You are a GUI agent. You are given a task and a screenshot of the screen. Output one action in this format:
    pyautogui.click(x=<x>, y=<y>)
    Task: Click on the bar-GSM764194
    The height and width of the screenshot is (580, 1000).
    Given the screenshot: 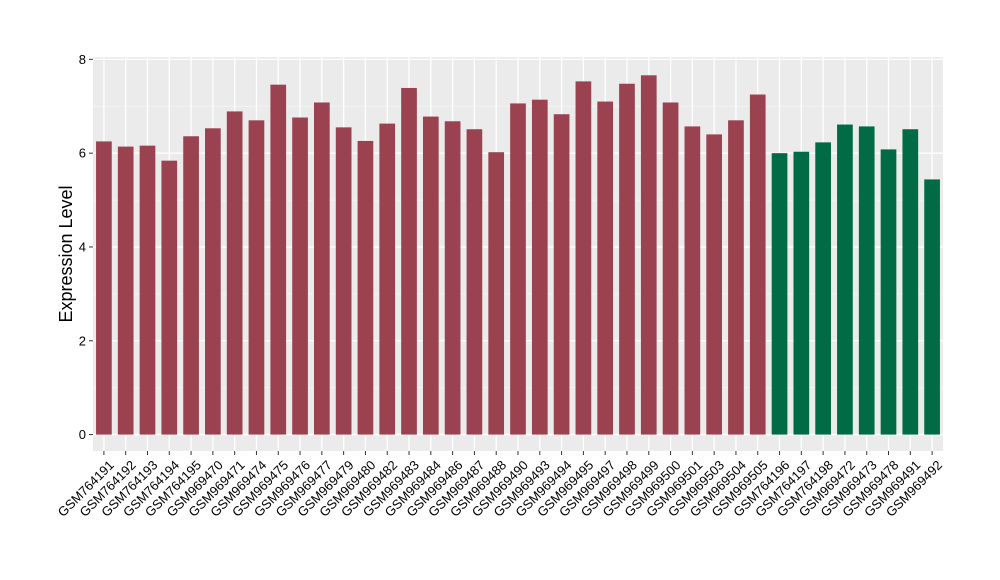 What is the action you would take?
    pyautogui.click(x=169, y=297)
    